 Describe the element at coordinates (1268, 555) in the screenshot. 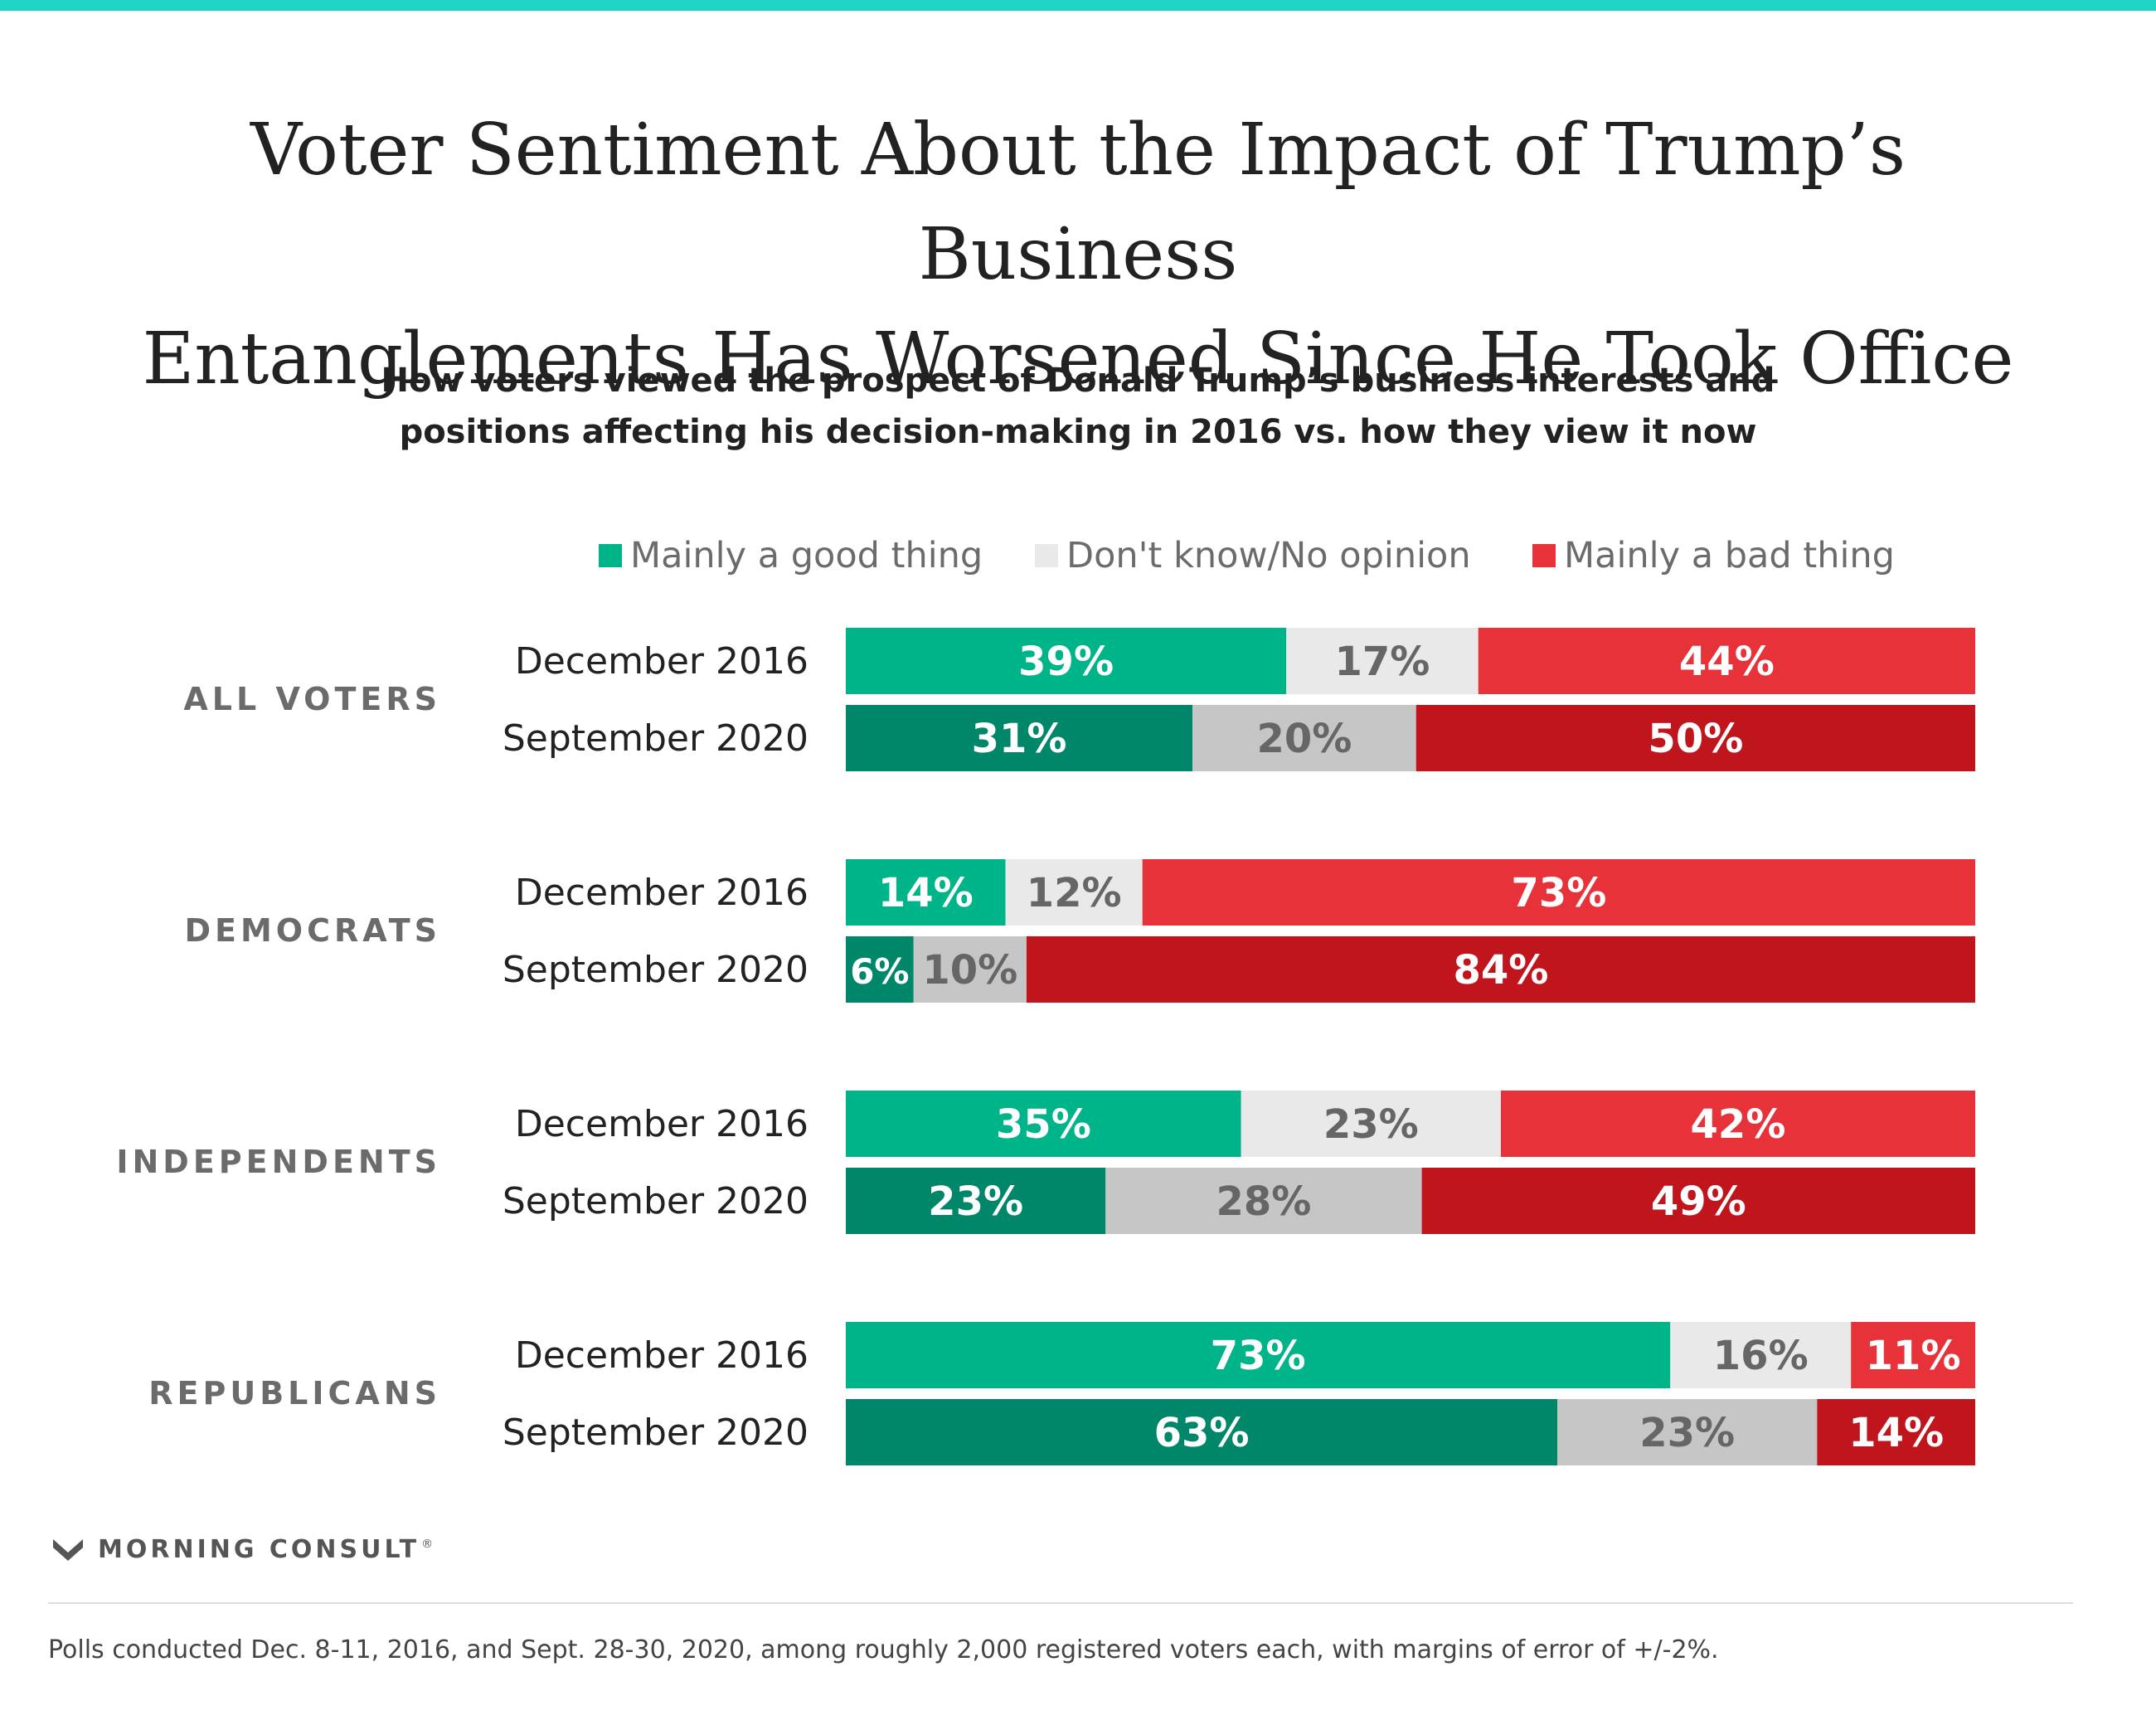

I see `legend-label-2: Don't know/No opinion` at that location.